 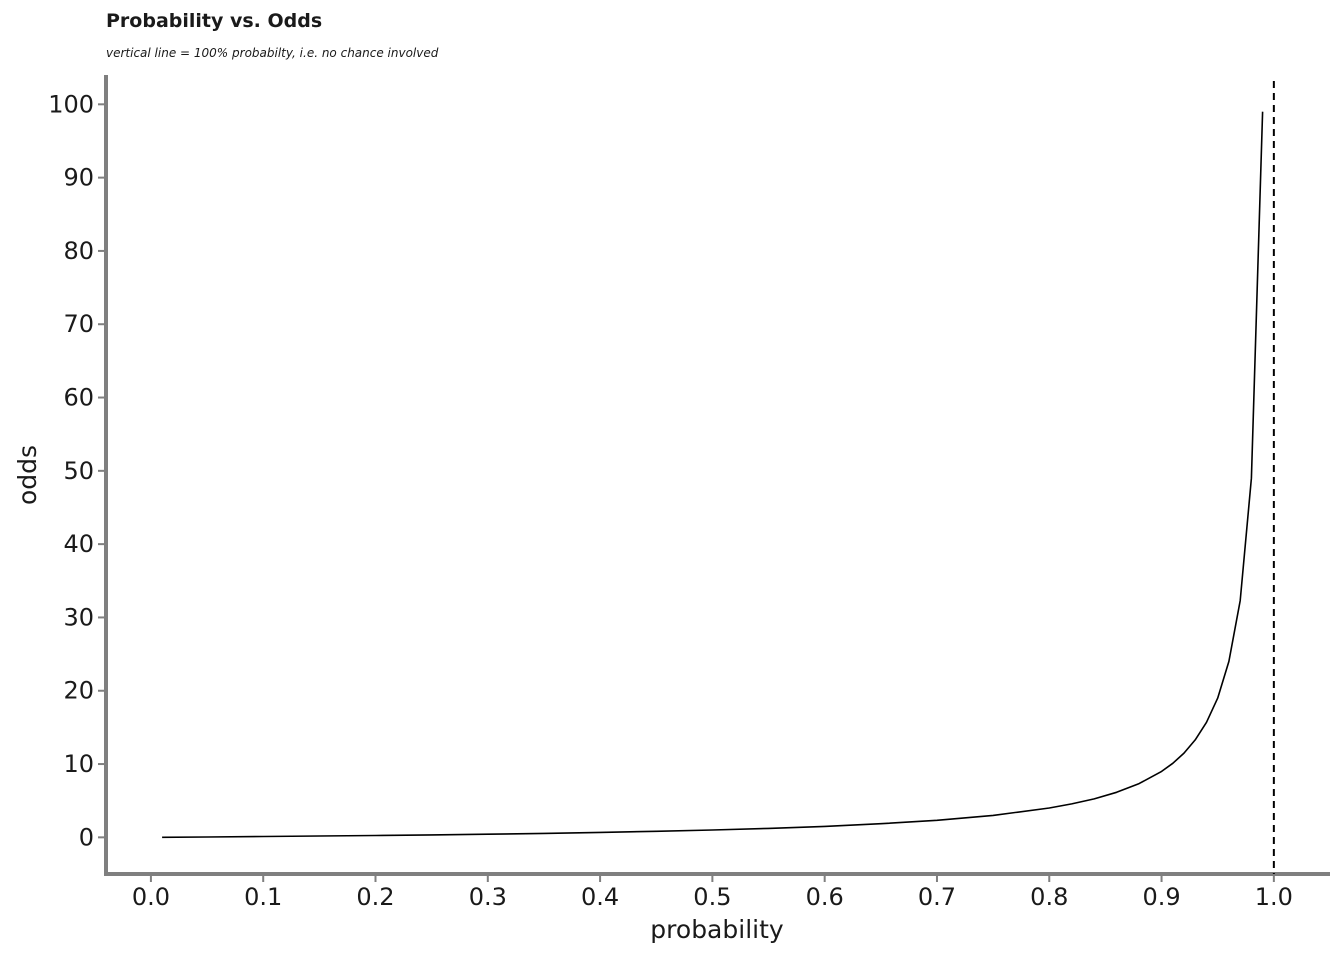 I want to click on y-tick-label: 20, so click(x=78, y=691).